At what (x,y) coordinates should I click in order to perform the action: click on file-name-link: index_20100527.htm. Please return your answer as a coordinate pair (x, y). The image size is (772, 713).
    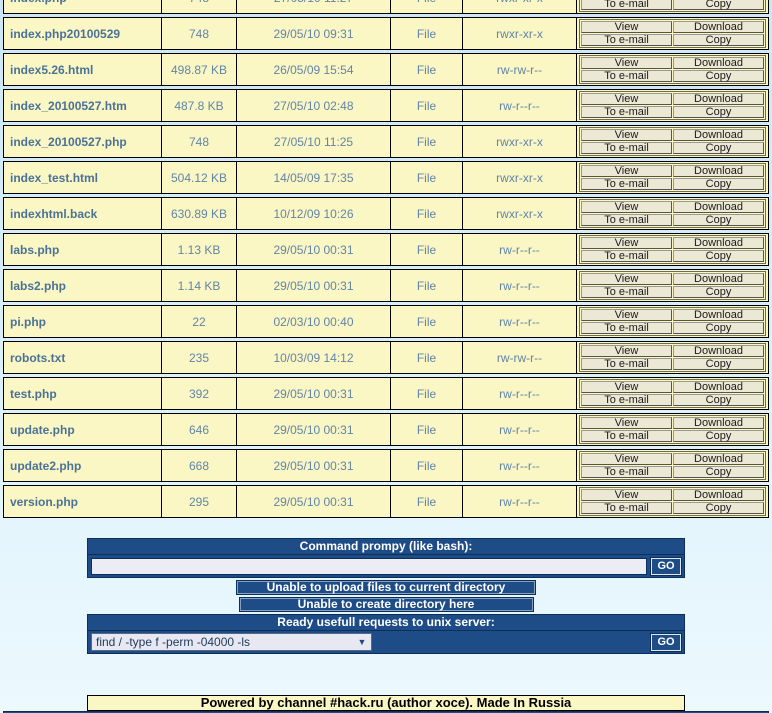
    Looking at the image, I should click on (68, 105).